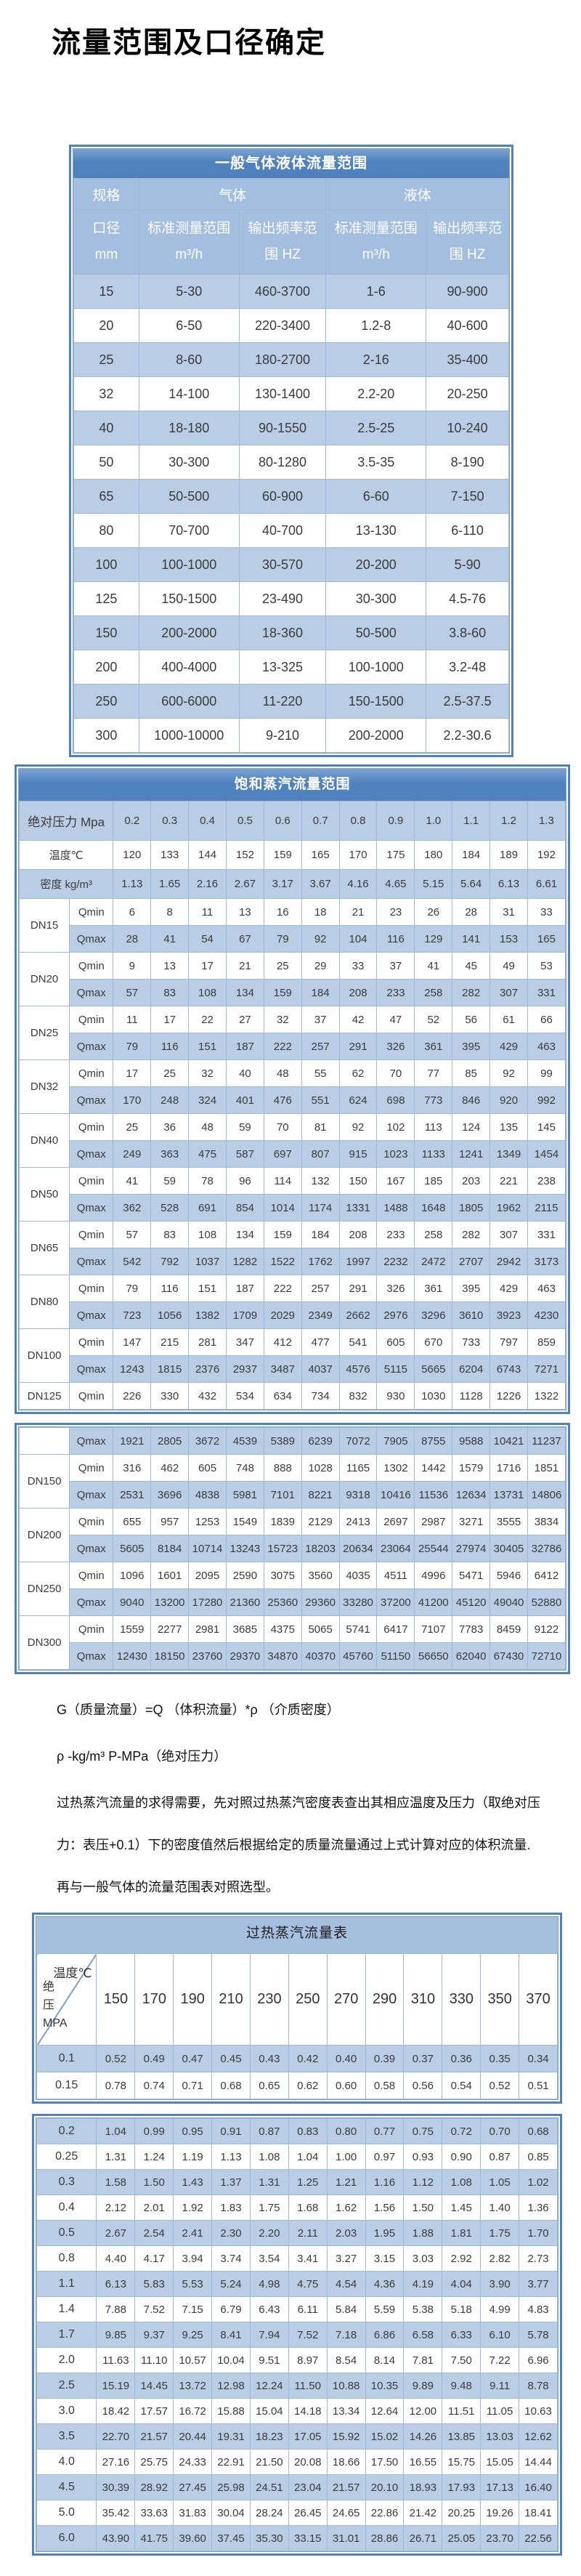 This screenshot has width=581, height=2576. I want to click on table-row: 温度℃ 120 133 144 152 159 165 170 175 180 184 189 192, so click(292, 855).